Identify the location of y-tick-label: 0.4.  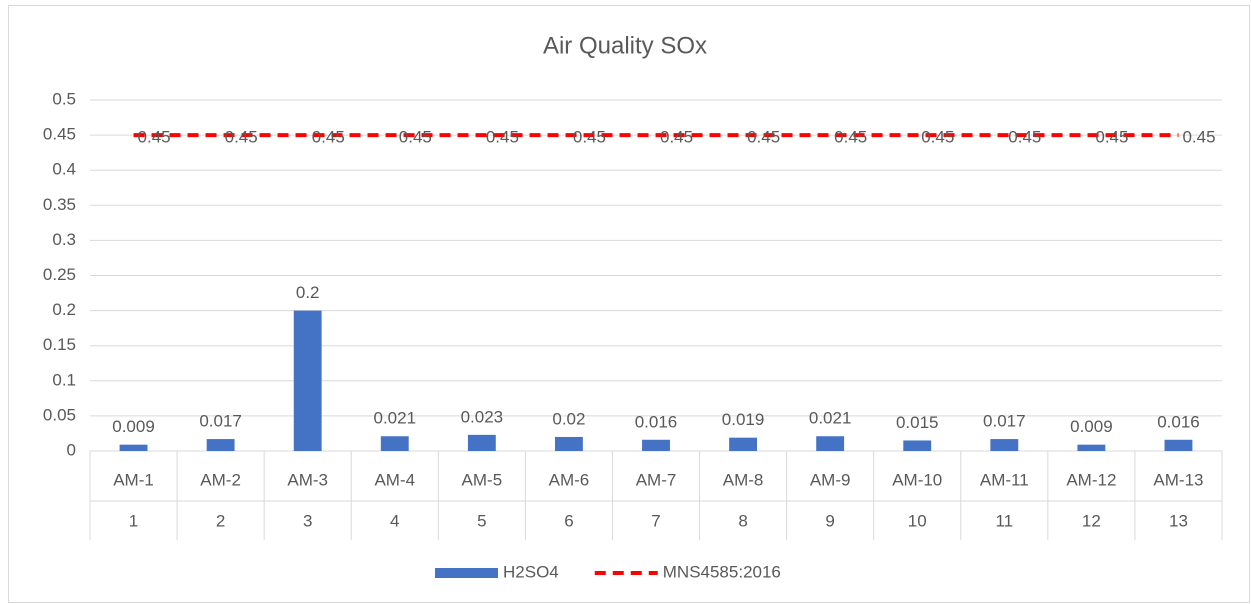
(64, 169).